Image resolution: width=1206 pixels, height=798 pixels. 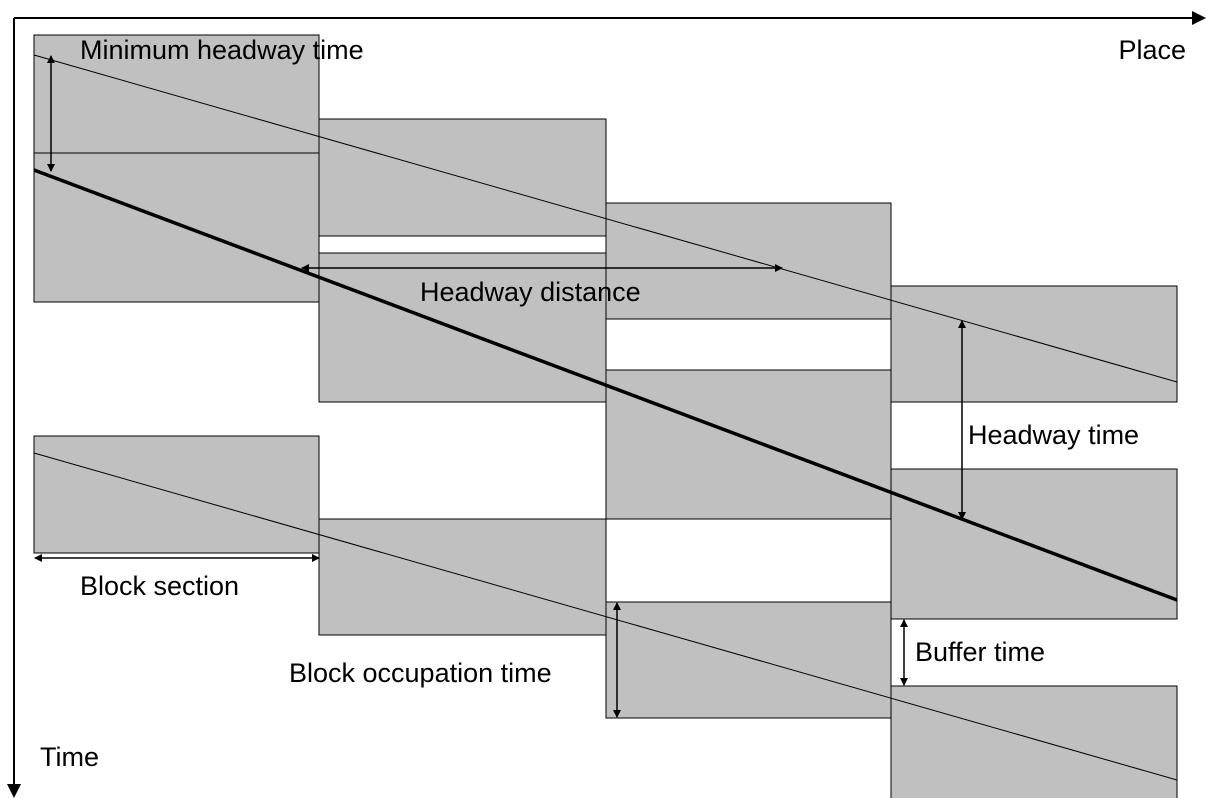 I want to click on label: Block section, so click(x=159, y=586).